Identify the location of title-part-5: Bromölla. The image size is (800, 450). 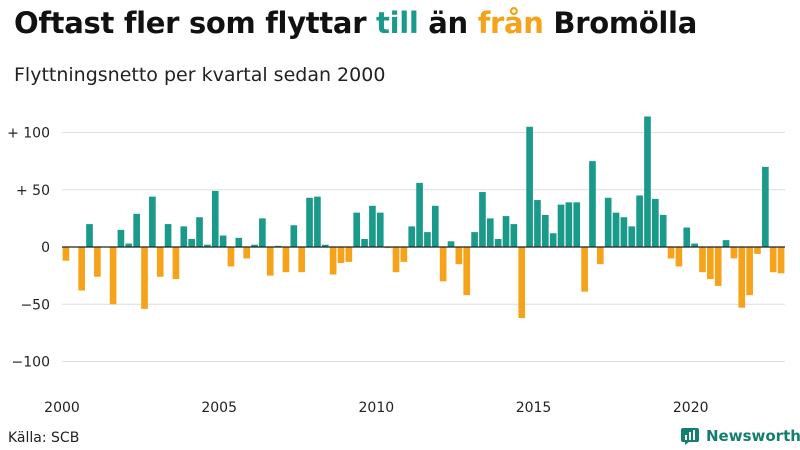
(620, 23).